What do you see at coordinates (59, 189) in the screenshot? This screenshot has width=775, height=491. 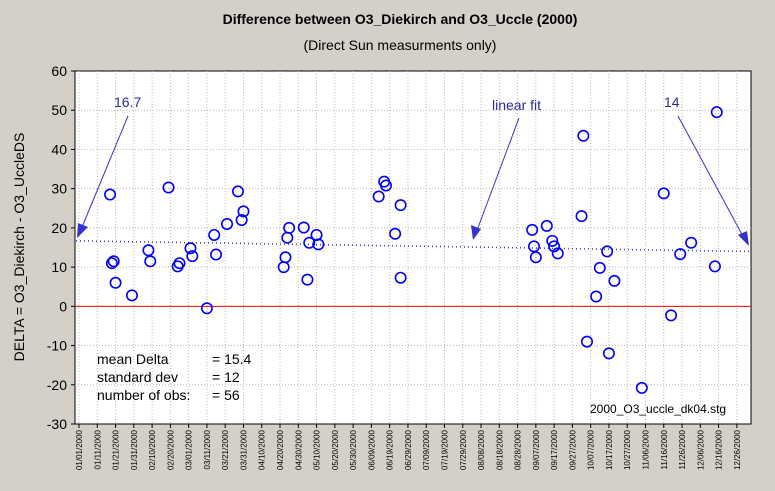 I see `y-tick-label: 30` at bounding box center [59, 189].